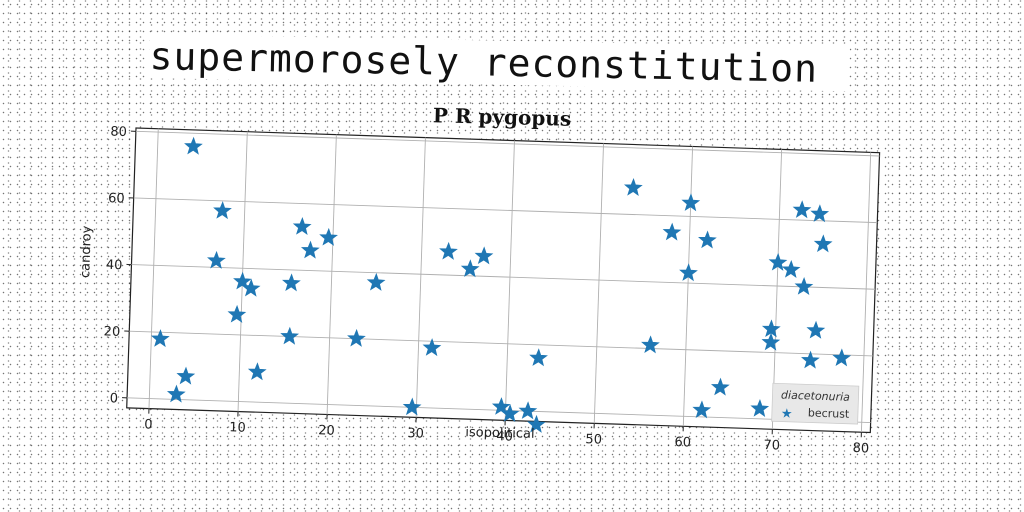 The image size is (1024, 512). What do you see at coordinates (771, 446) in the screenshot?
I see `x-tick-label: 70` at bounding box center [771, 446].